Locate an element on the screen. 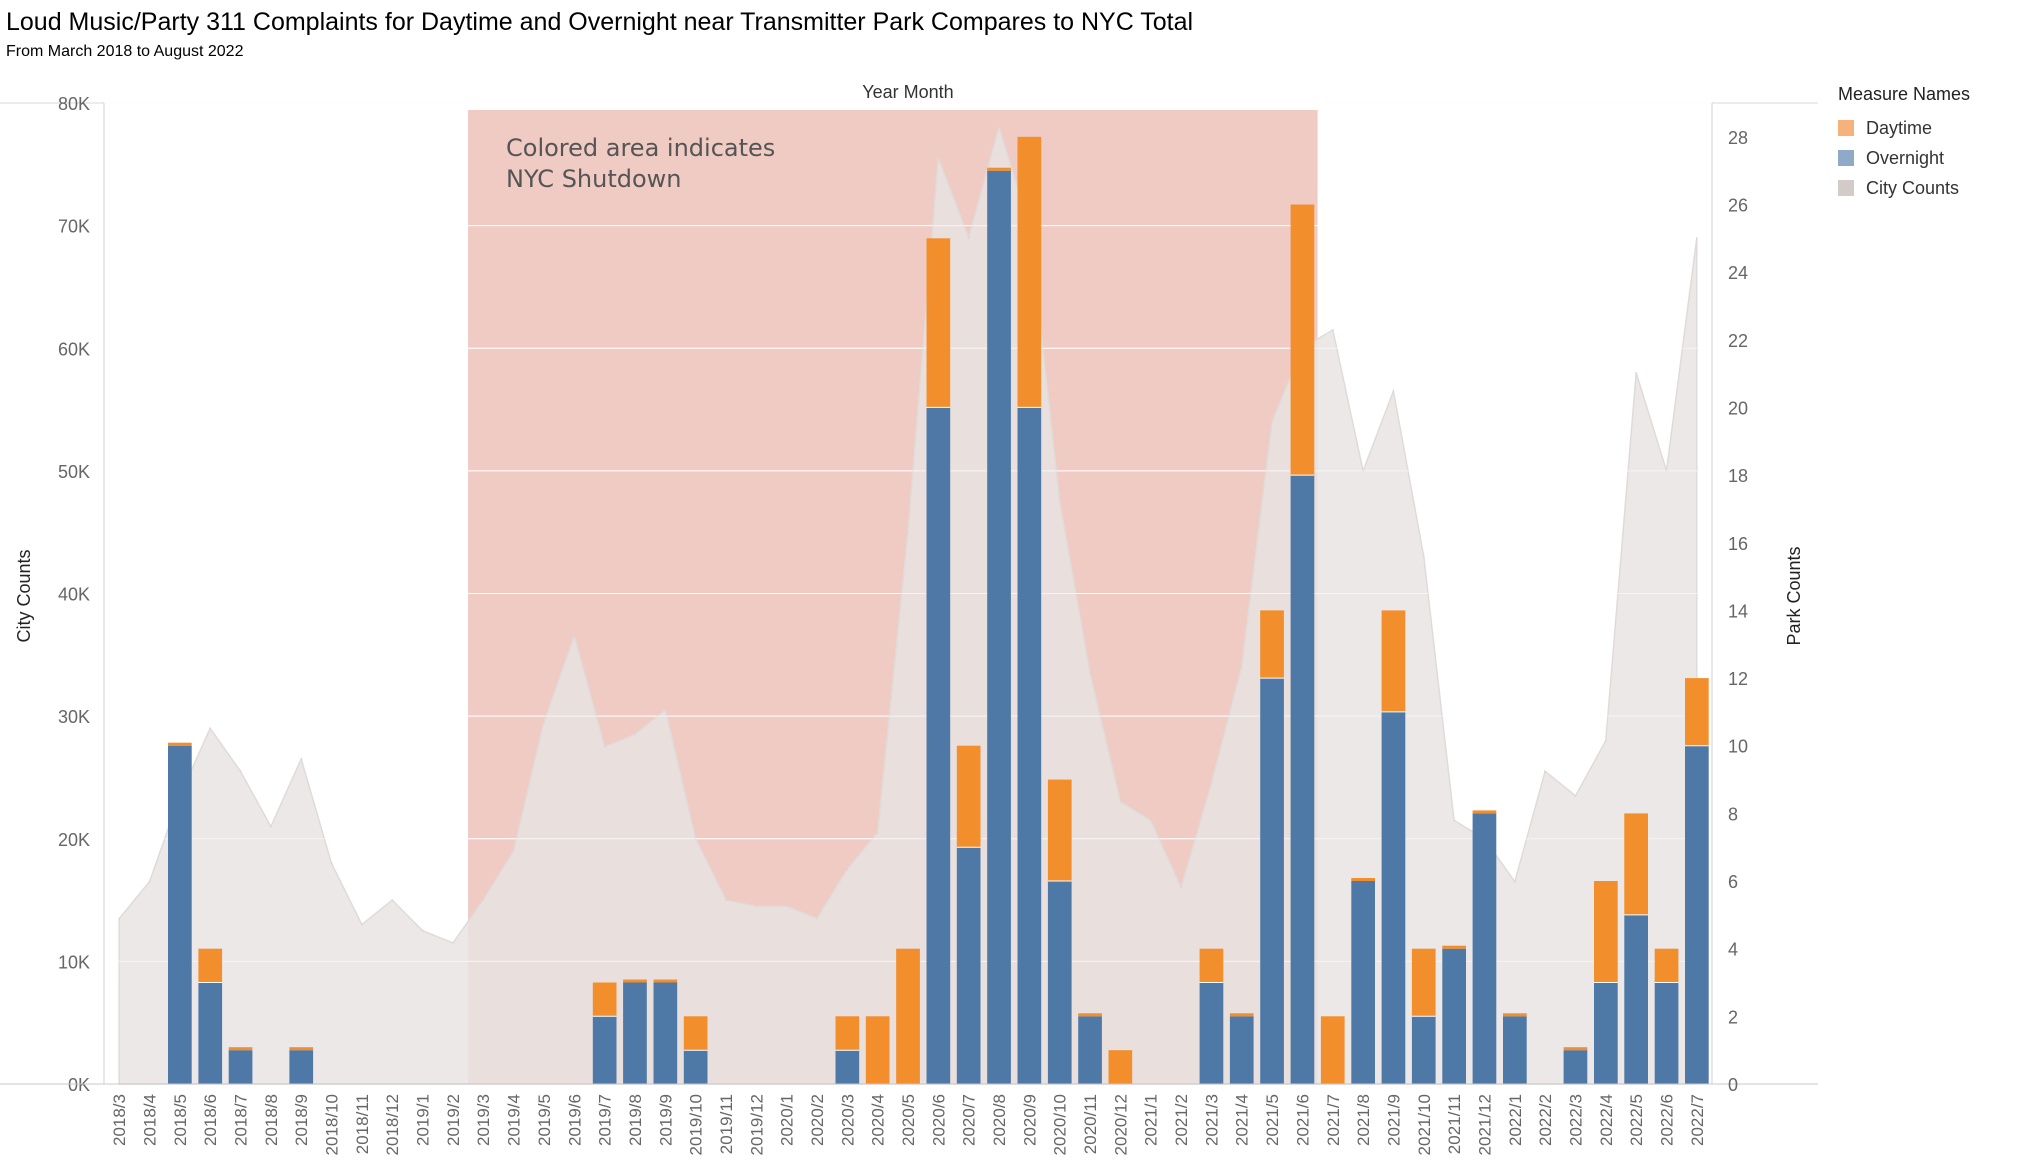 The width and height of the screenshot is (2022, 1164). x-tick-label: 2021/9 is located at coordinates (1393, 1120).